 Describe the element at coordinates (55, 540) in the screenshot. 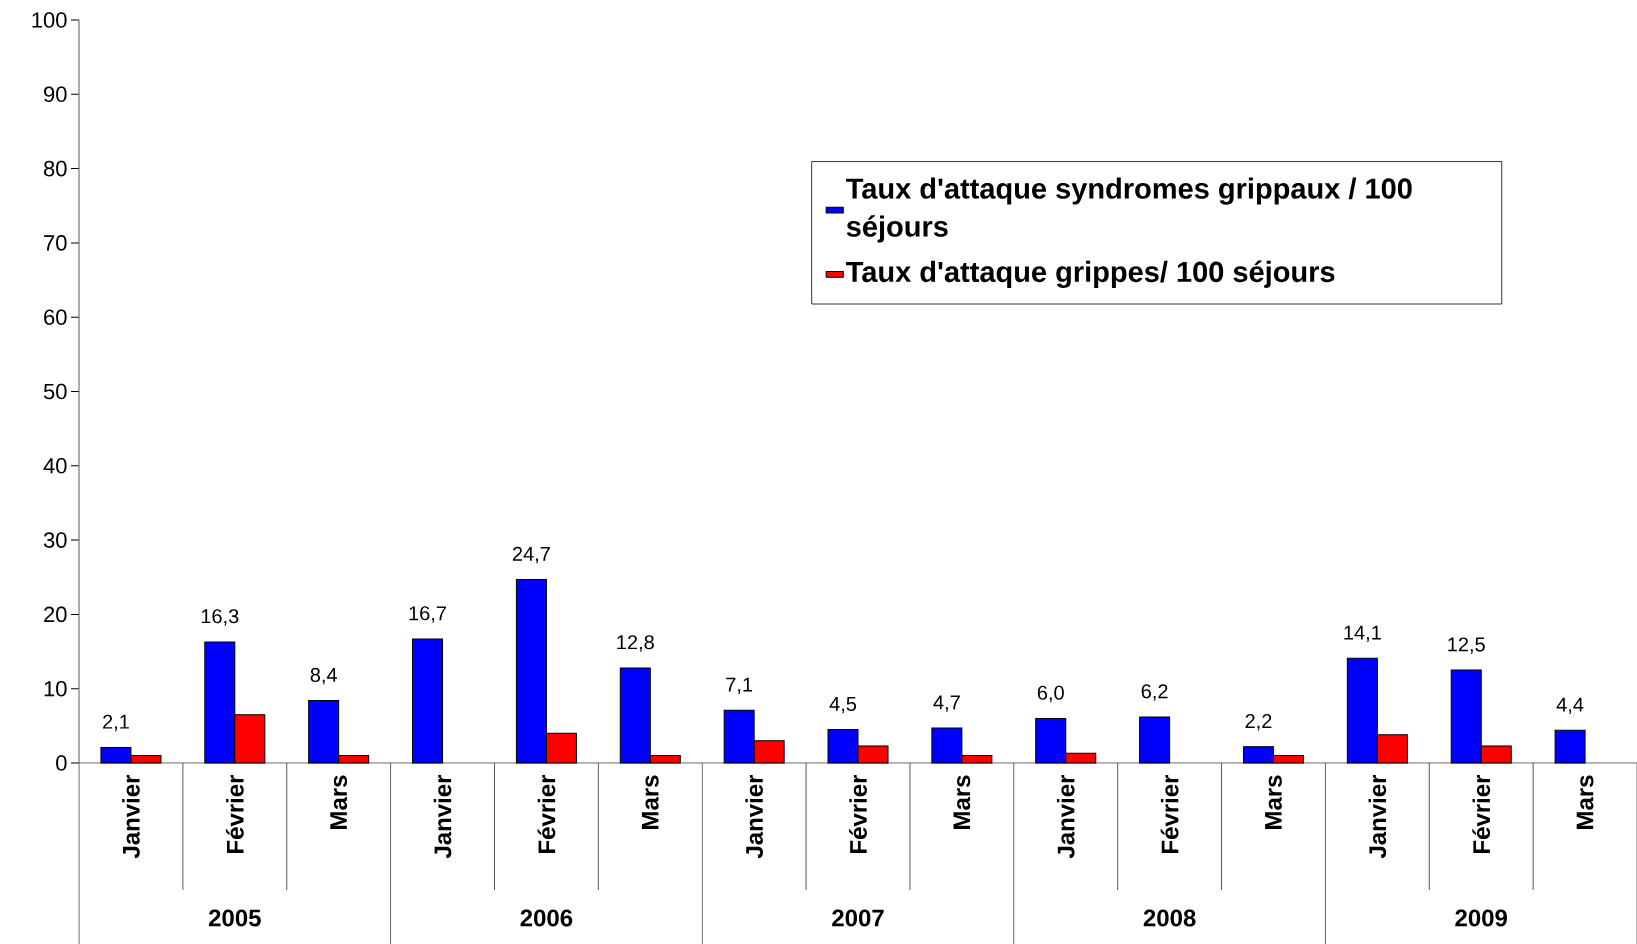

I see `y-tick-label: 30` at that location.